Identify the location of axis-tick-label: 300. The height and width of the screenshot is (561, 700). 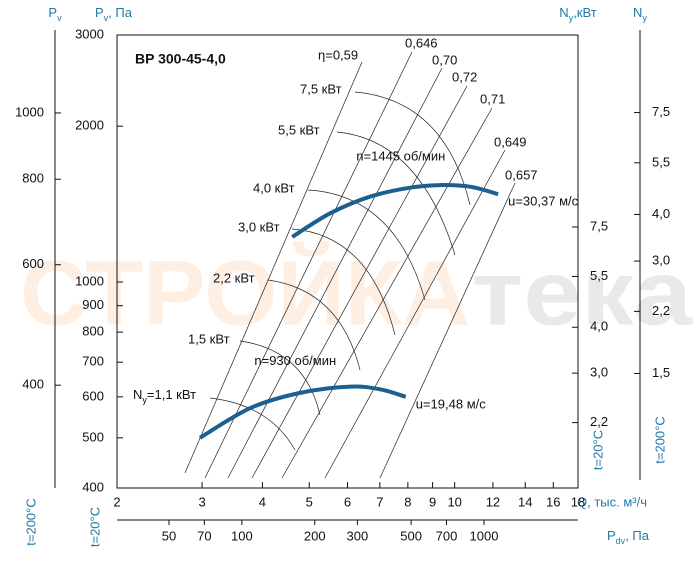
(358, 535).